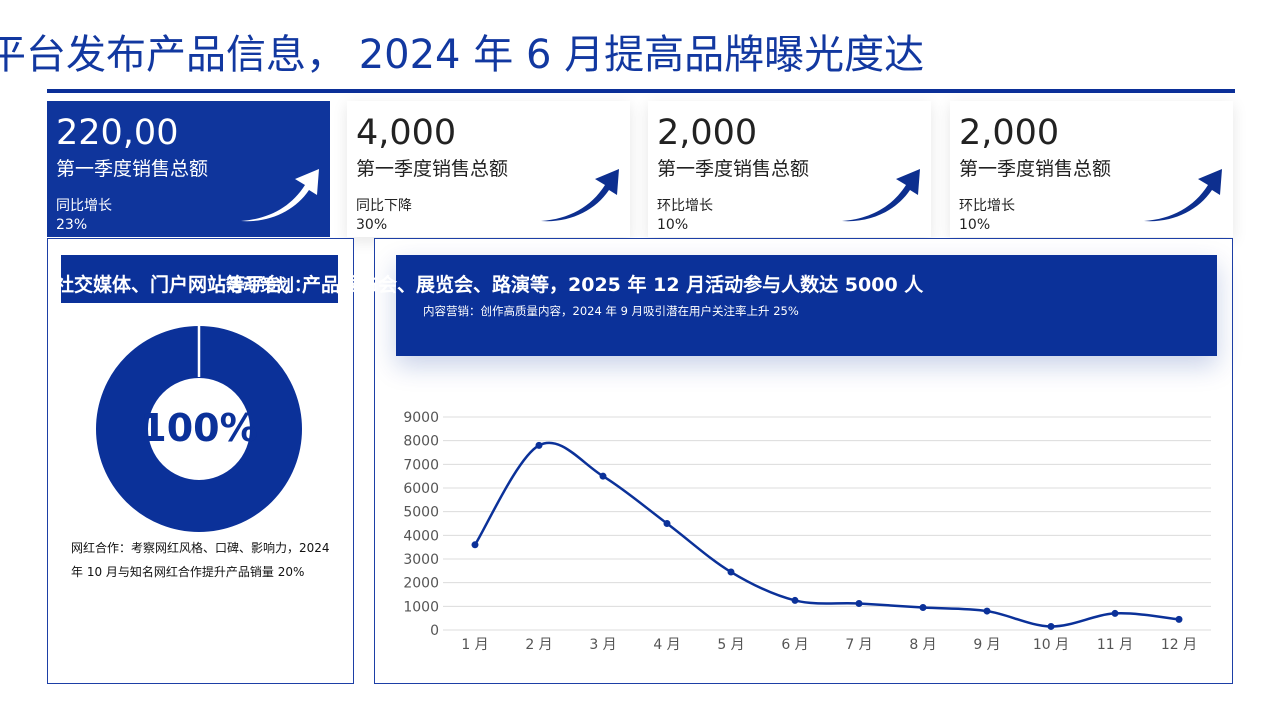  I want to click on kpi-card-4: 2,000 第一季度销售总额 环比增长 10%, so click(1091, 169).